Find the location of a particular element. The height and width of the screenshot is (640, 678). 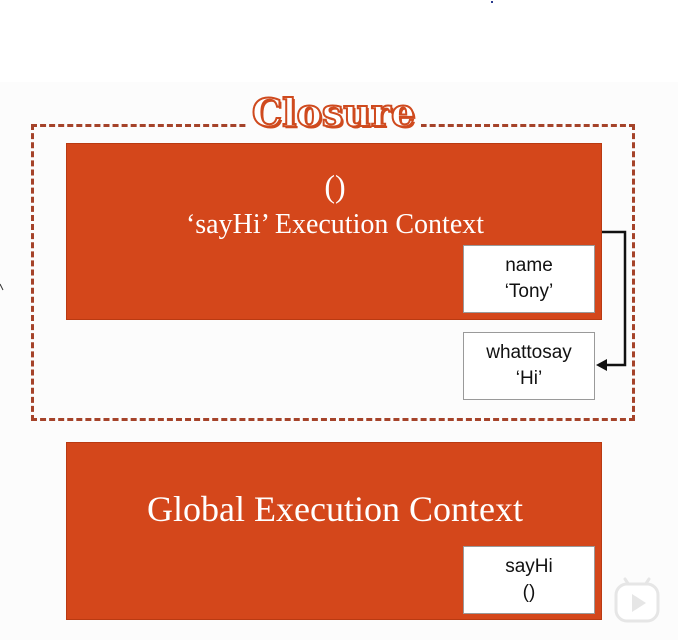

sayhi-parens: () is located at coordinates (335, 186).